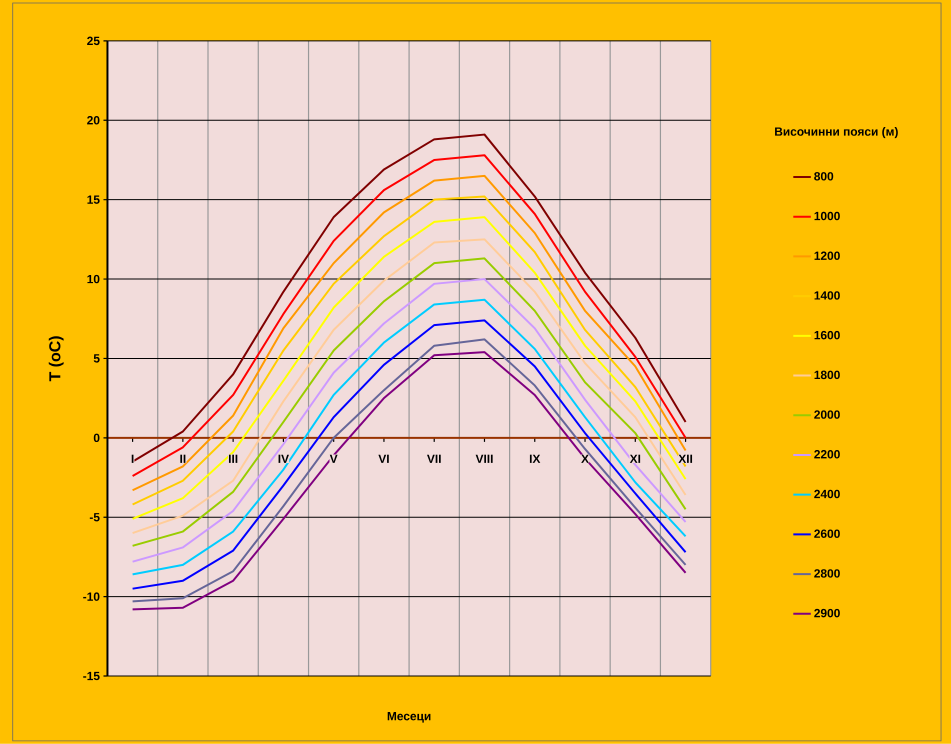 This screenshot has width=951, height=744. Describe the element at coordinates (183, 458) in the screenshot. I see `x-tick-label: II` at that location.